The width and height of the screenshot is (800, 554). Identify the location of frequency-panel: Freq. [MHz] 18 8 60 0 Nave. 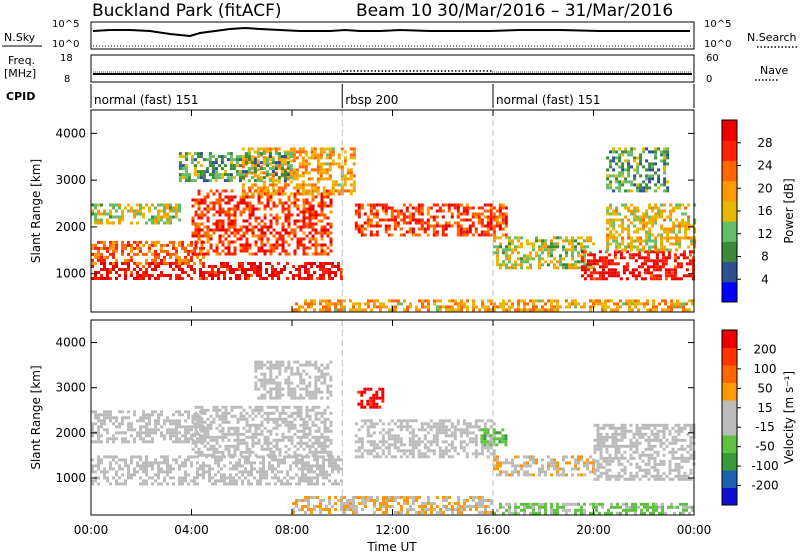
(396, 69).